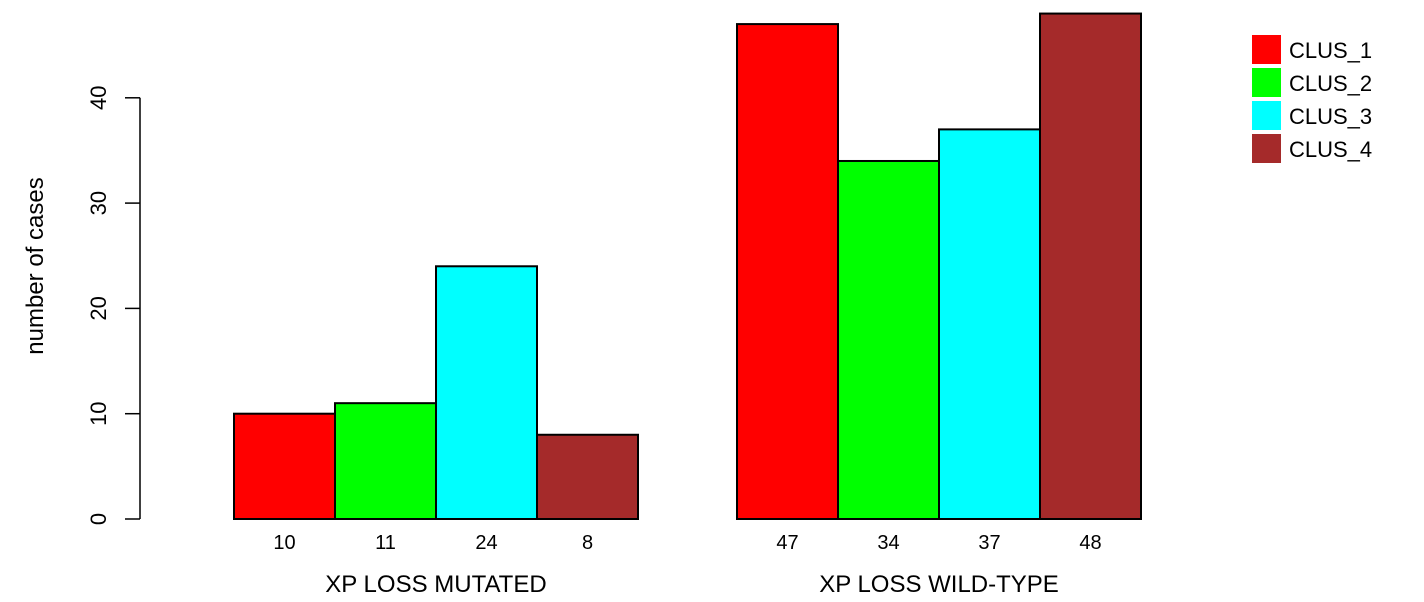 The height and width of the screenshot is (602, 1424). I want to click on legend-label: CLUS_3, so click(1330, 116).